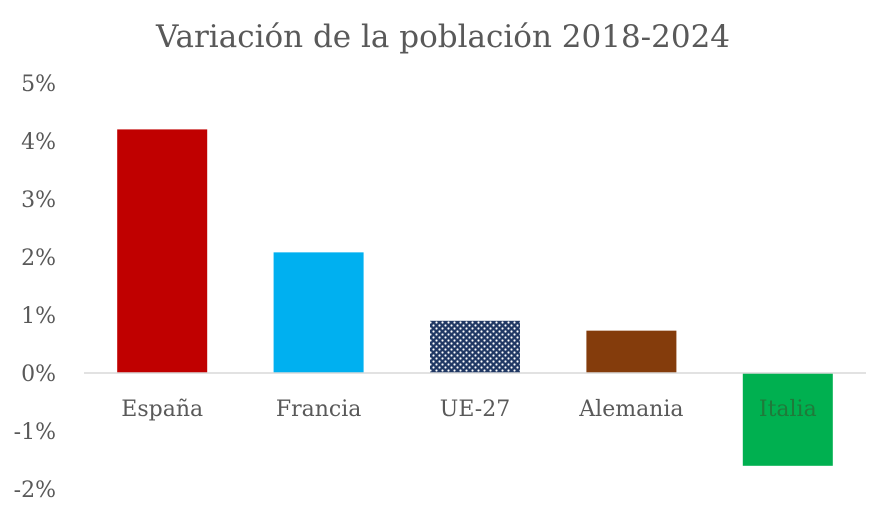 This screenshot has height=515, width=886. Describe the element at coordinates (35, 490) in the screenshot. I see `y-tick-label: -2%` at that location.